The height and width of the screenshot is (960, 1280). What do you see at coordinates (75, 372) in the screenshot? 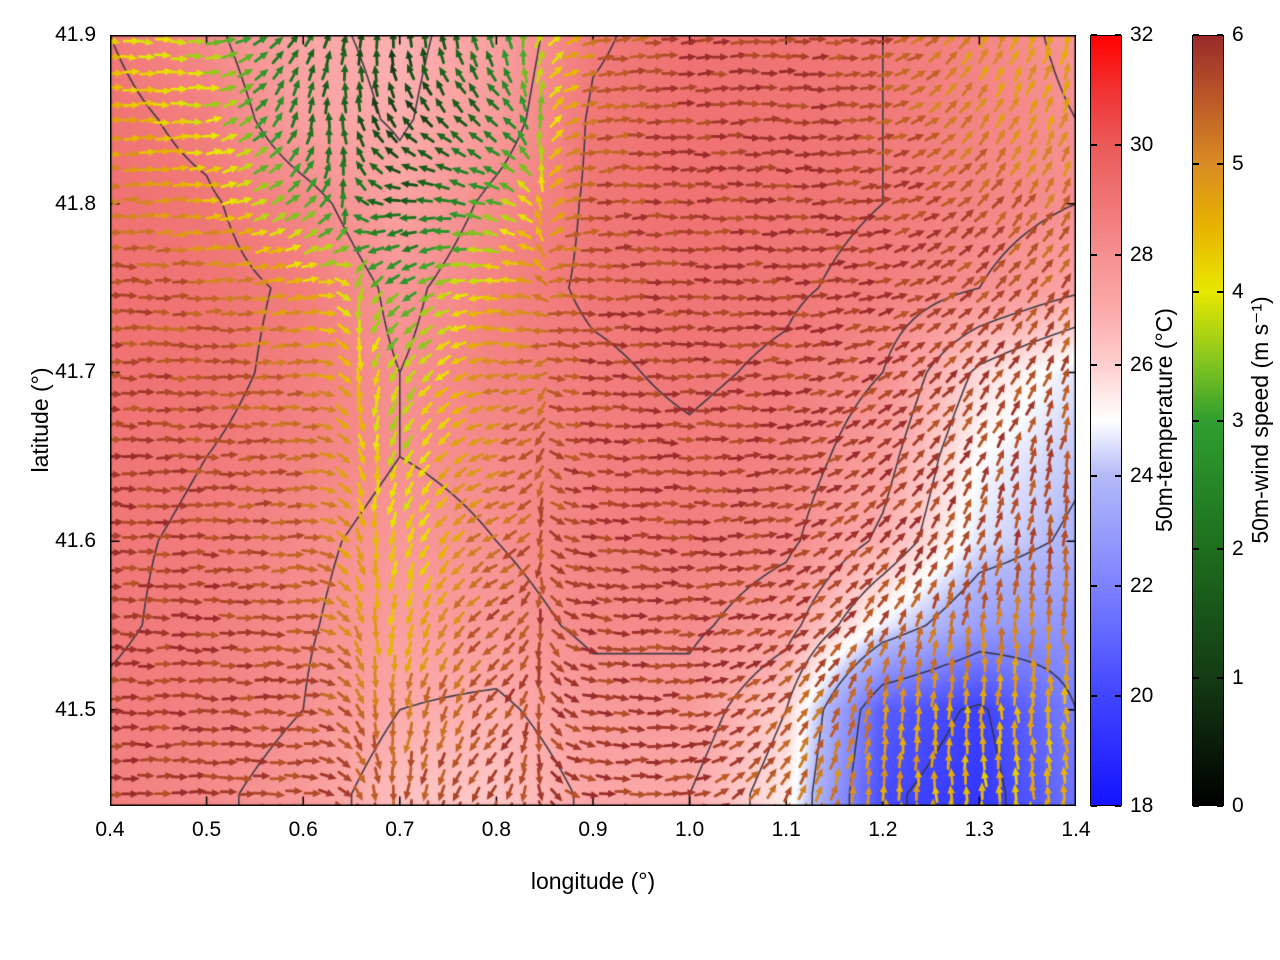
I see `y-tick-label: 41.7` at bounding box center [75, 372].